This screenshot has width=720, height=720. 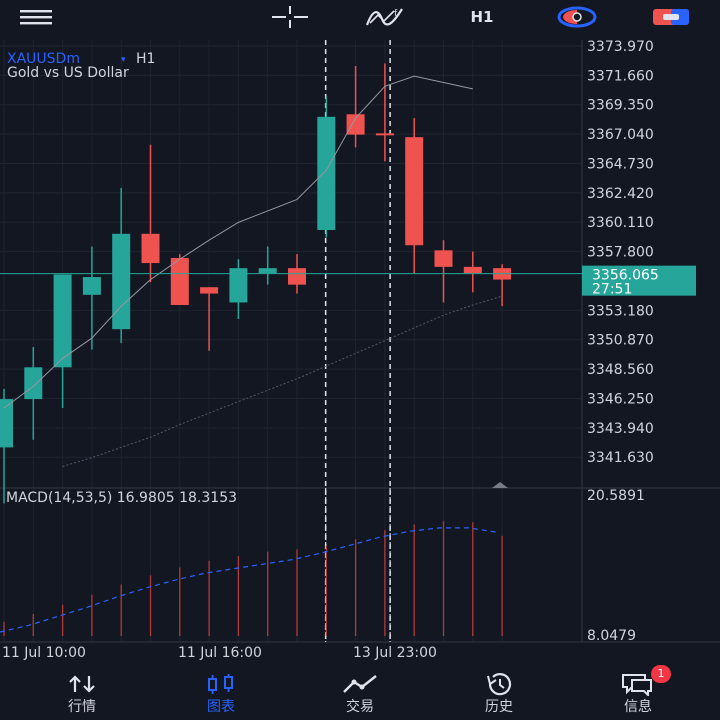 I want to click on time-axis: 11 Jul 10:00 11 Jul 16:00 13 Jul 23:00, so click(x=219, y=653).